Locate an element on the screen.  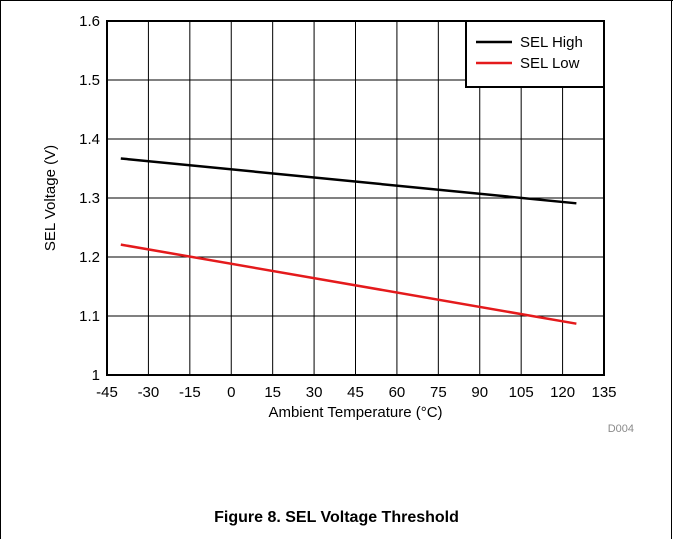
x-tick-label: 105 is located at coordinates (521, 392).